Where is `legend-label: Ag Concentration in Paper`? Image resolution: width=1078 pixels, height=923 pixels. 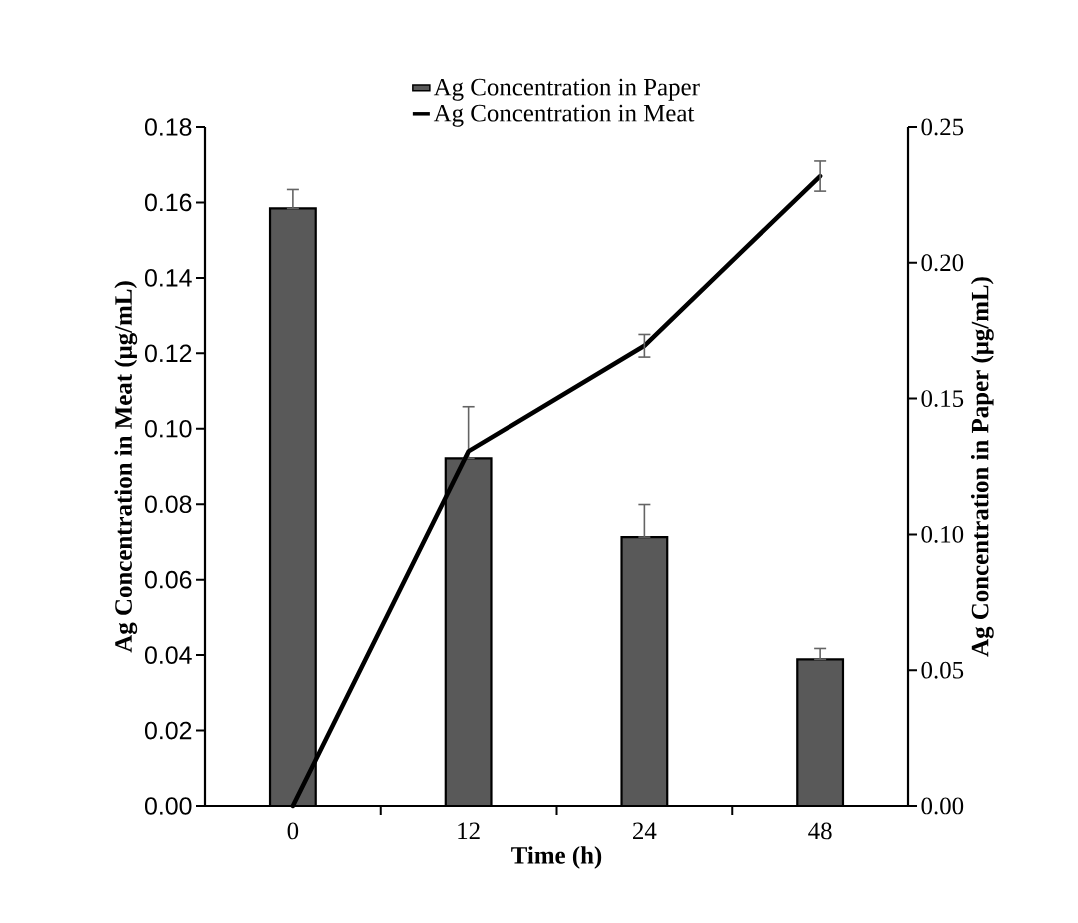
legend-label: Ag Concentration in Paper is located at coordinates (566, 89).